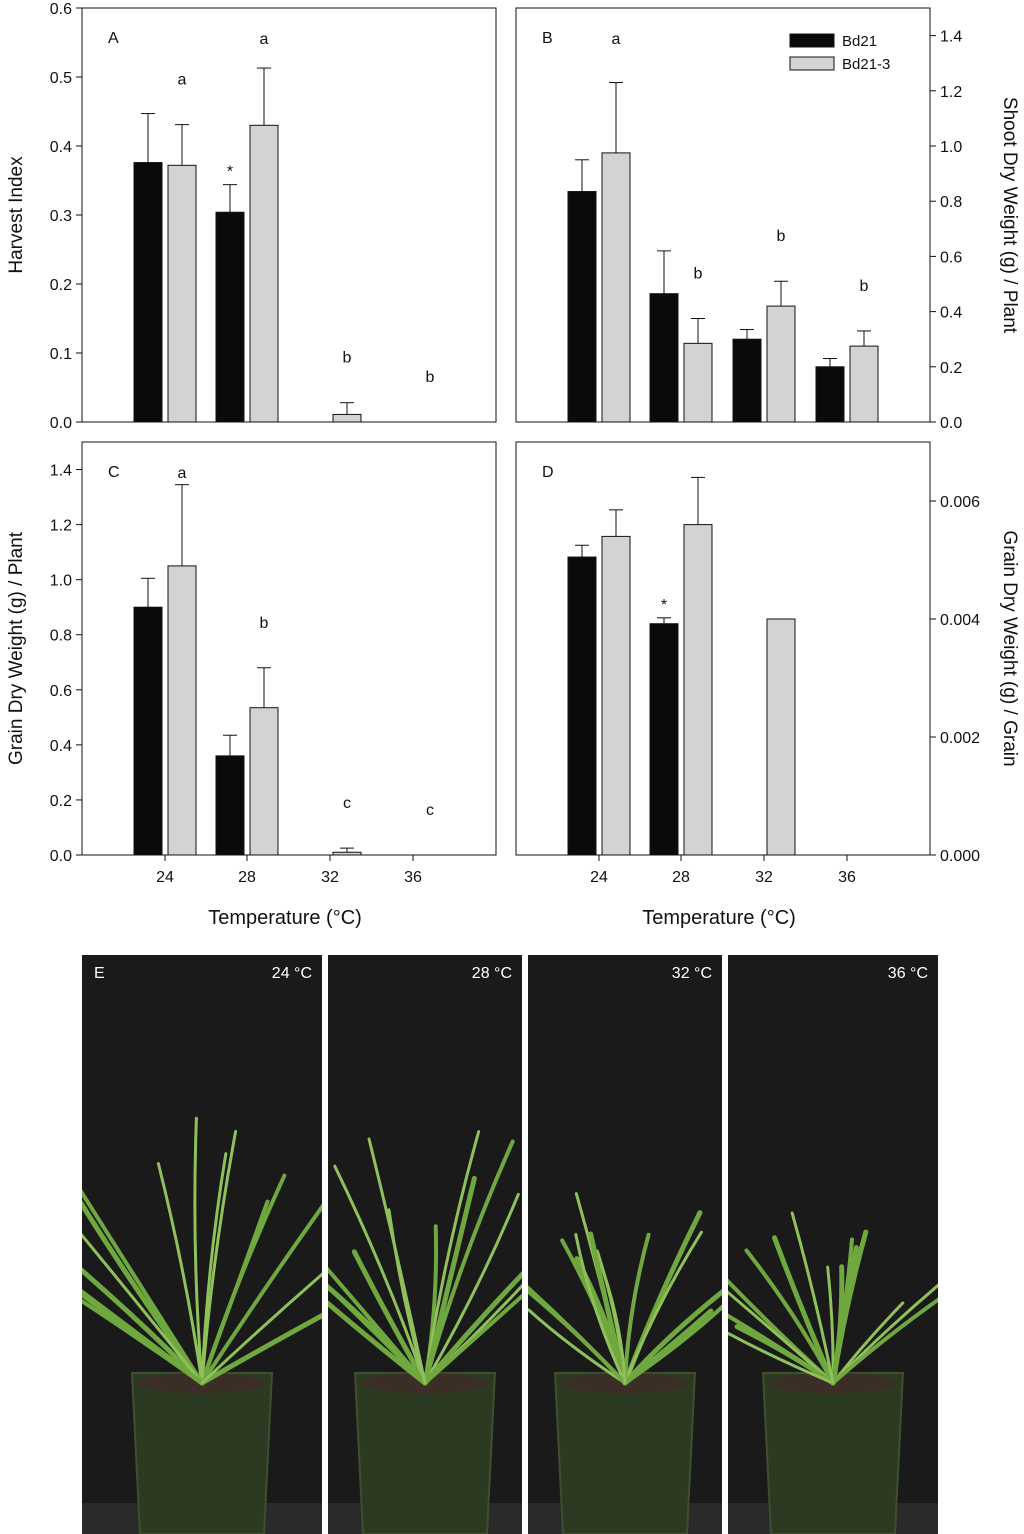 The width and height of the screenshot is (1024, 1534). I want to click on panel-letter-d: D, so click(548, 472).